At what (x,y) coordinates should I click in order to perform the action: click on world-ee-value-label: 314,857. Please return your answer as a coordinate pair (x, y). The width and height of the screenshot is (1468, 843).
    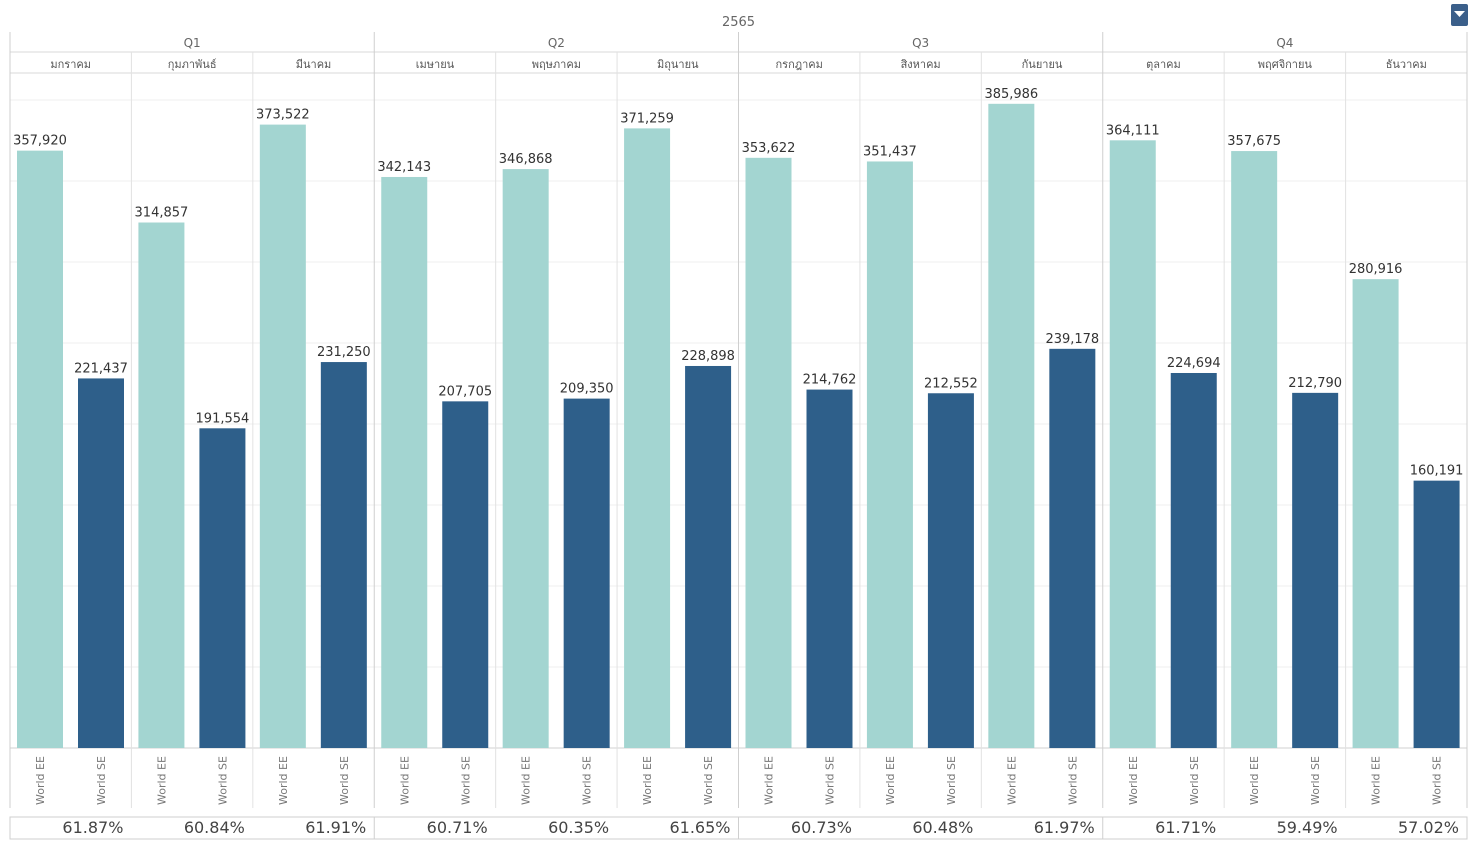
    Looking at the image, I should click on (162, 213).